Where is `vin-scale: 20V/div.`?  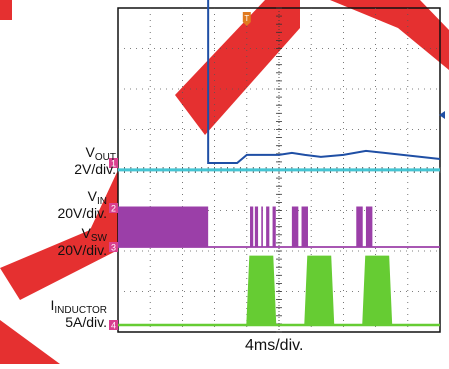 vin-scale: 20V/div. is located at coordinates (82, 213).